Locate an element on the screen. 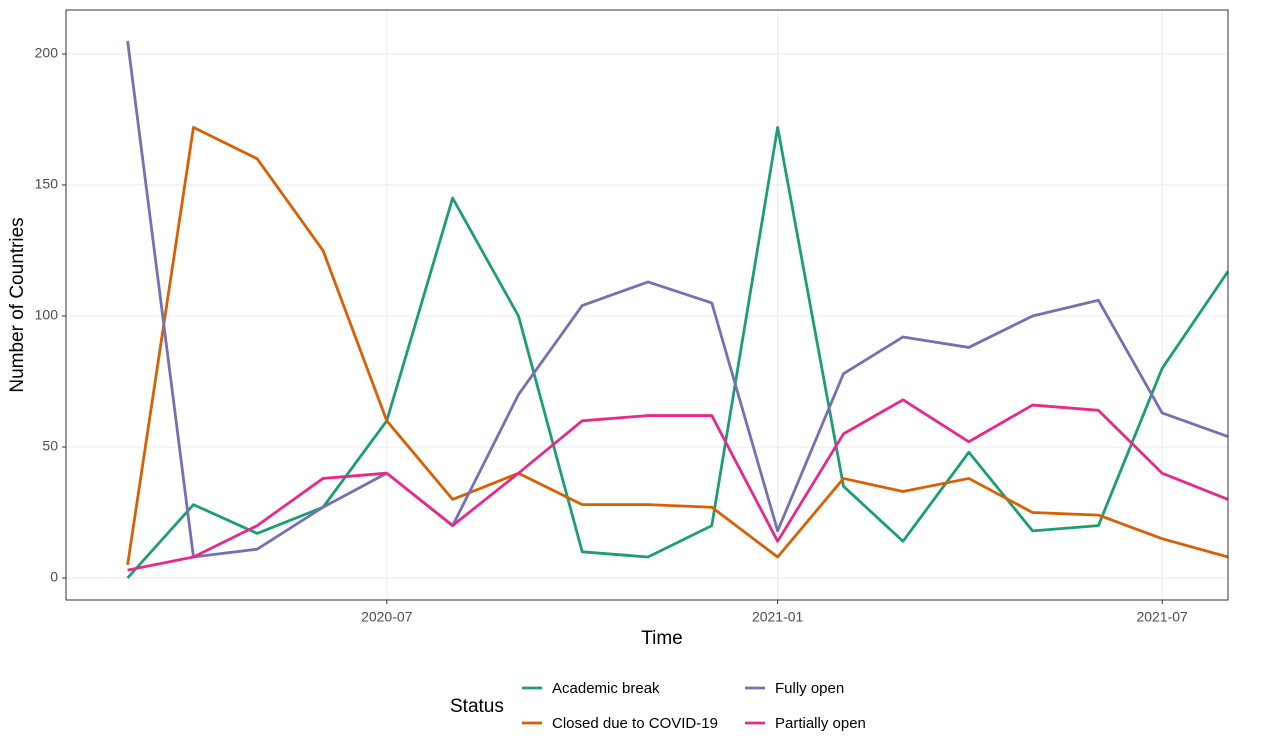  legend-title: Status is located at coordinates (477, 706).